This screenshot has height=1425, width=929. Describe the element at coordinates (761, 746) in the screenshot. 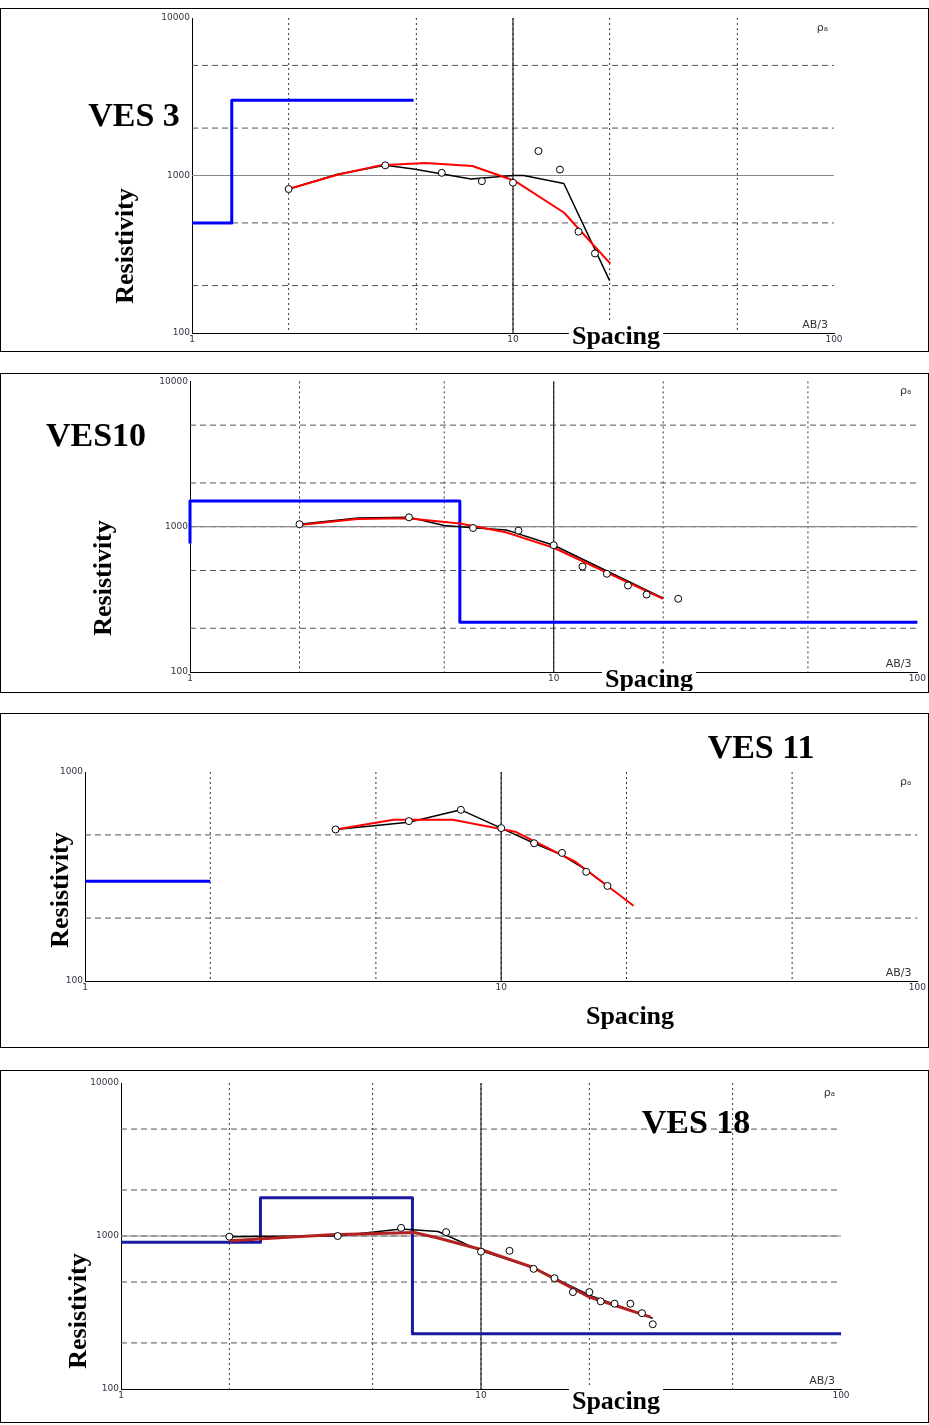

I see `chart-title: VES 11` at that location.